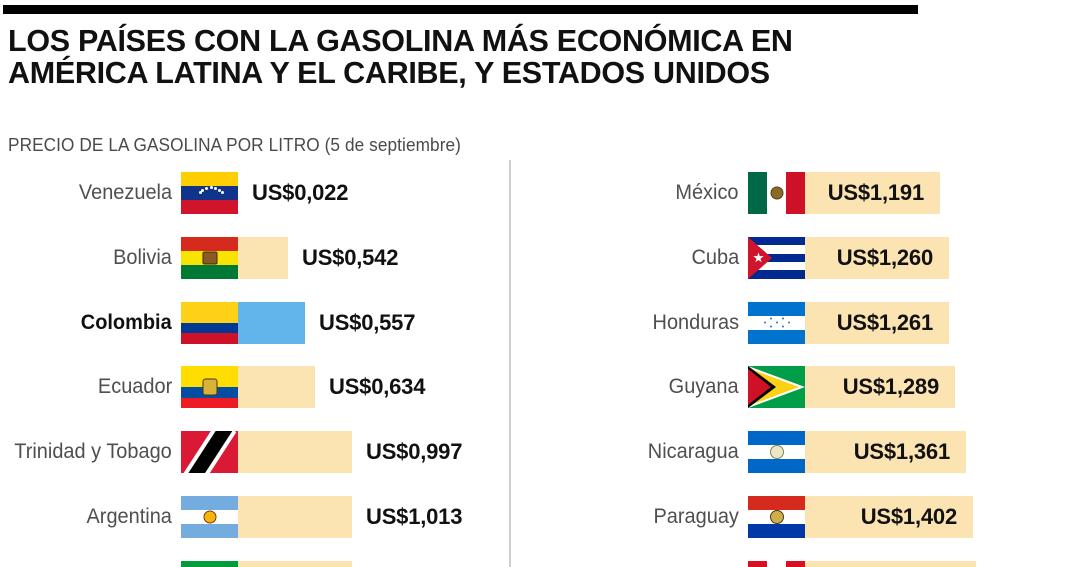 This screenshot has height=567, width=1080. What do you see at coordinates (414, 452) in the screenshot?
I see `value-label: US$0,997` at bounding box center [414, 452].